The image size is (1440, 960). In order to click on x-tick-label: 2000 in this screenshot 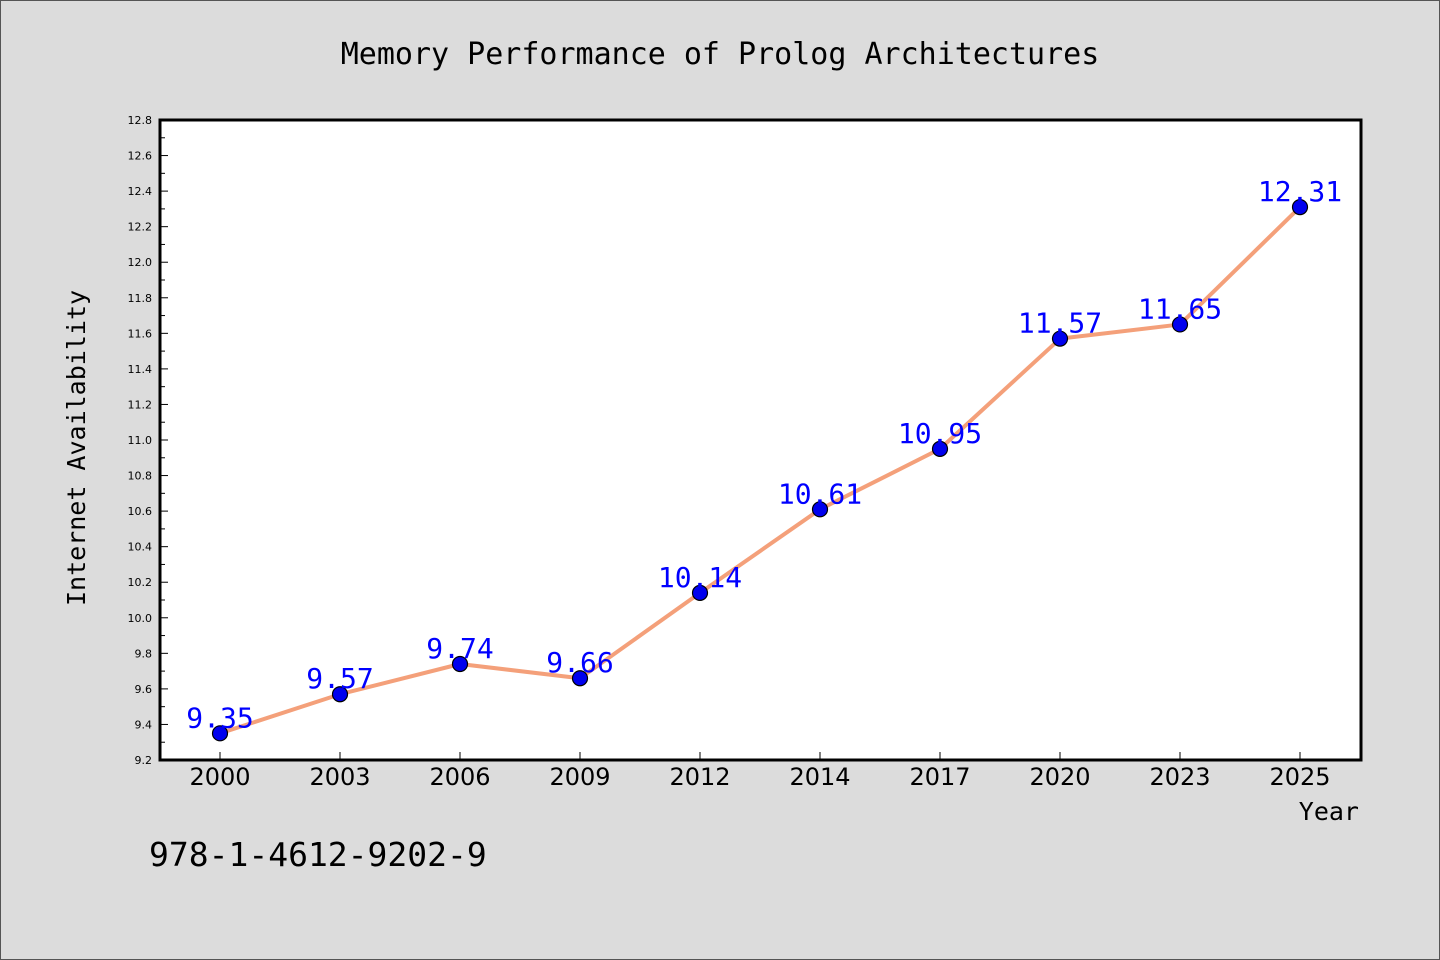, I will do `click(219, 777)`.